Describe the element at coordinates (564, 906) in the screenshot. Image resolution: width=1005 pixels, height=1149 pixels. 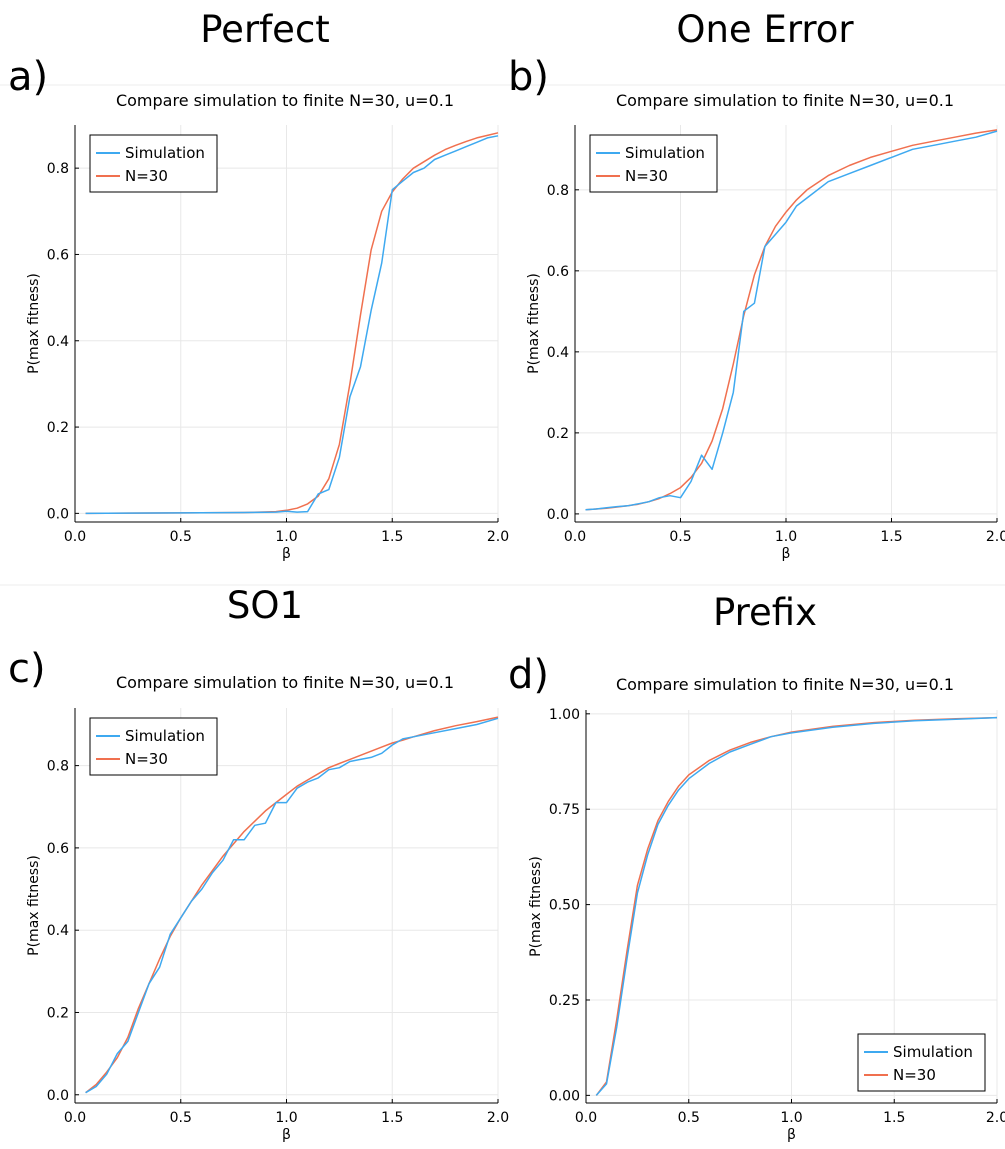
I see `y-tick-label: 0.50` at that location.